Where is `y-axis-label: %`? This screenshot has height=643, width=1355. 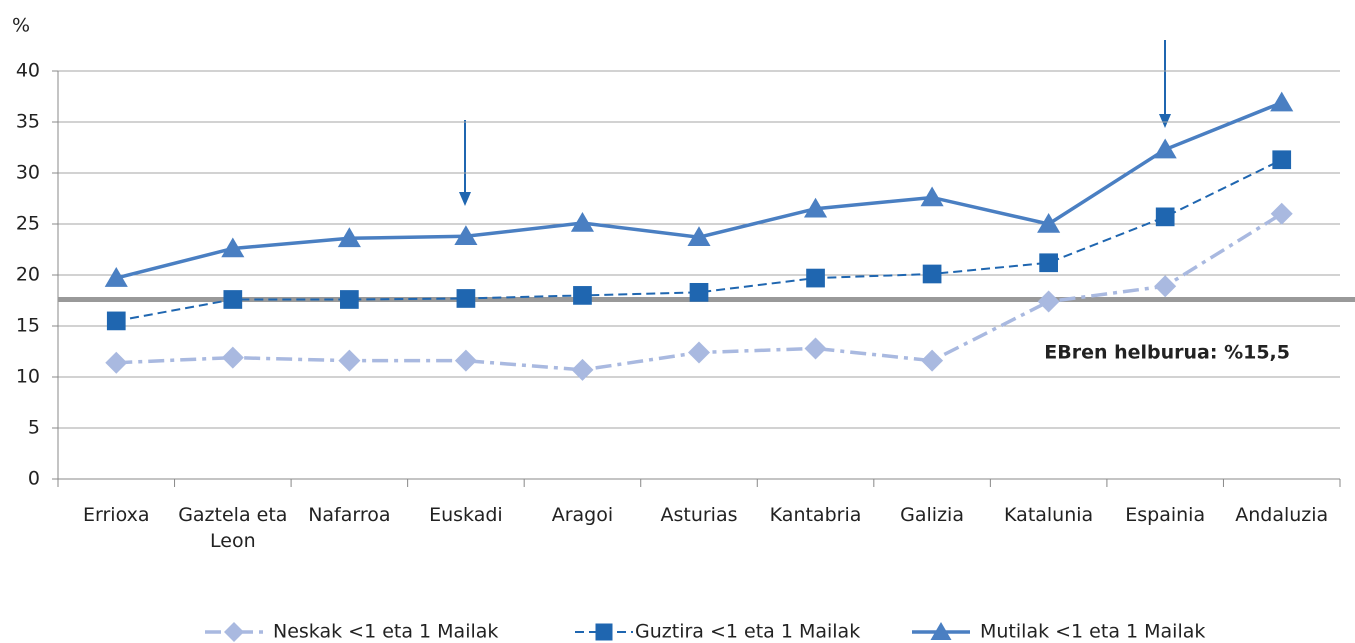
y-axis-label: % is located at coordinates (21, 26).